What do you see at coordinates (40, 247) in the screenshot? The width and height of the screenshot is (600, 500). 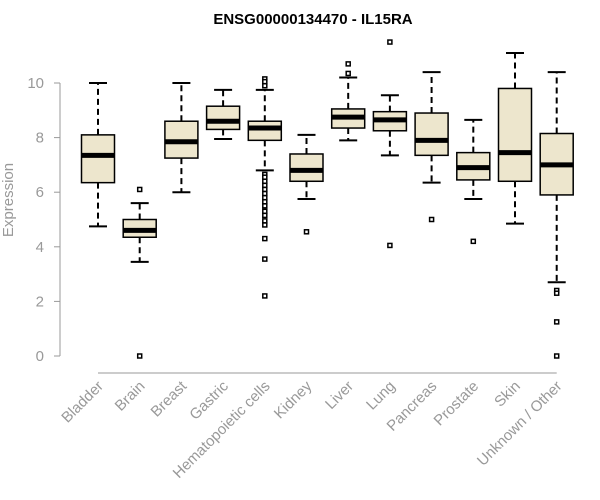 I see `y-tick-label: 4` at bounding box center [40, 247].